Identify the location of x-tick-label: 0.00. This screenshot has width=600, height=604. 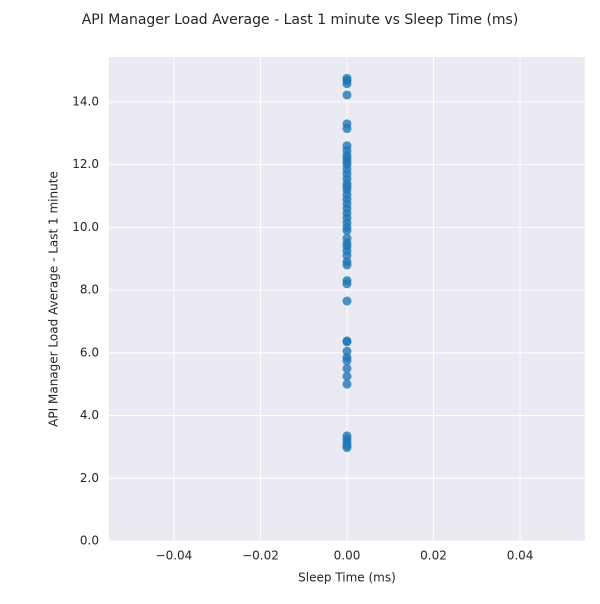
(347, 556).